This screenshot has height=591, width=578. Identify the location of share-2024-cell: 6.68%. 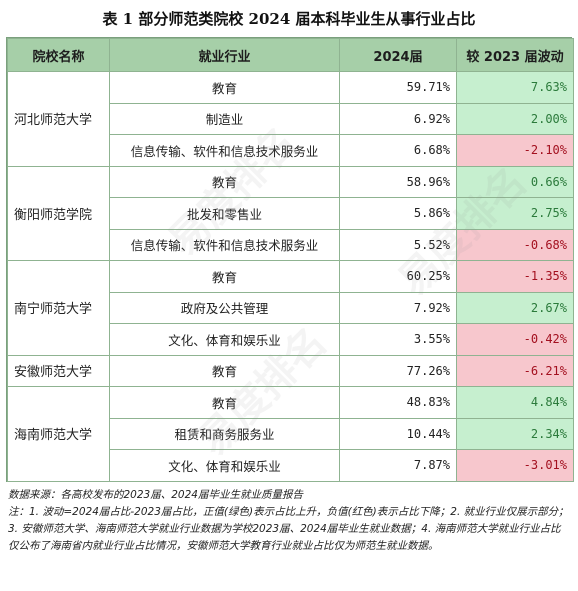
(398, 150).